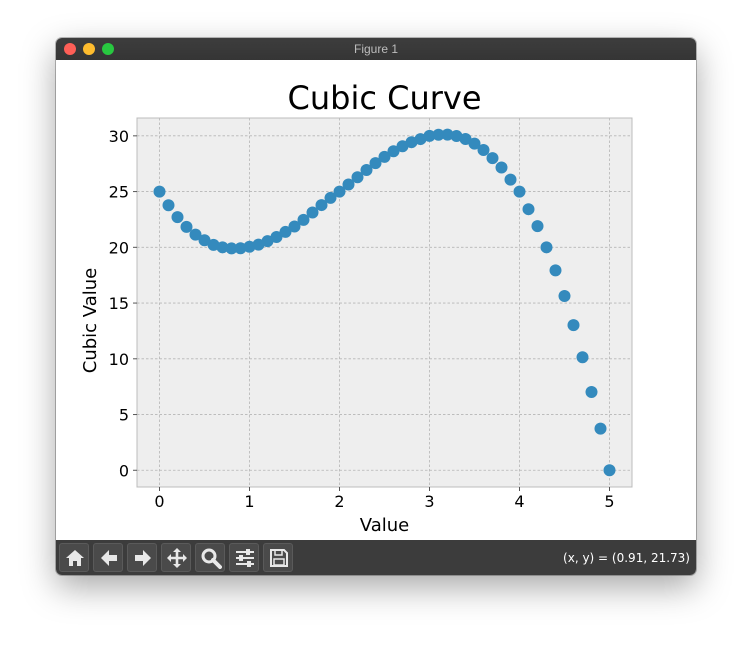  I want to click on pan-button, so click(176, 557).